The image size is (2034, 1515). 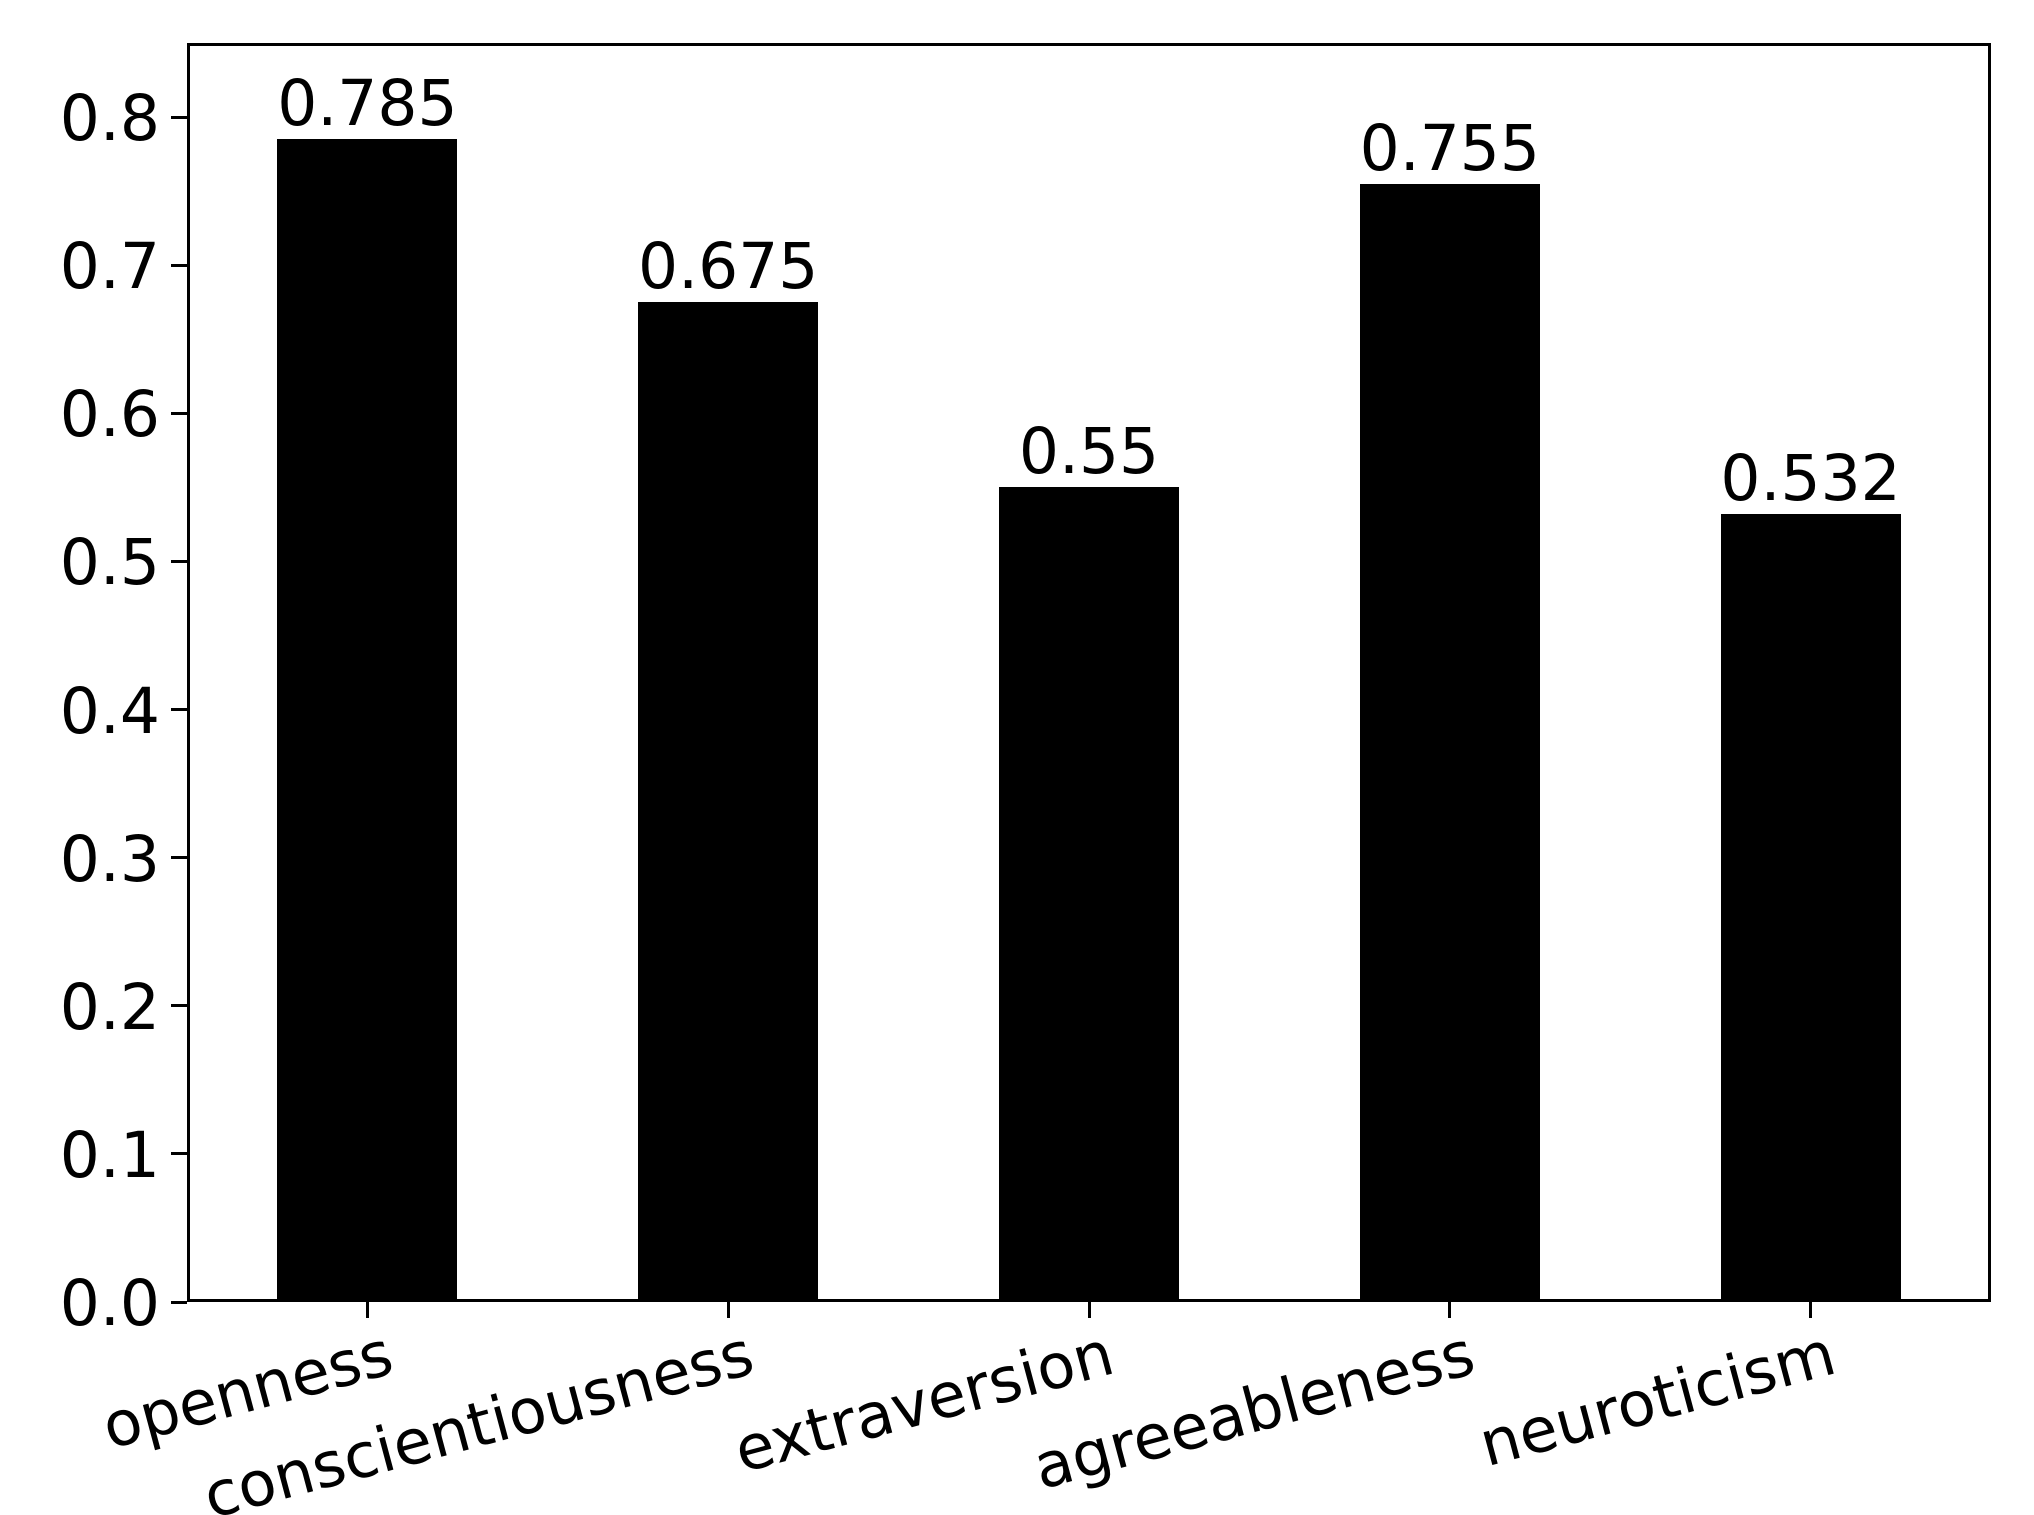 I want to click on y-axis-tick-label: 0.0, so click(x=109, y=1303).